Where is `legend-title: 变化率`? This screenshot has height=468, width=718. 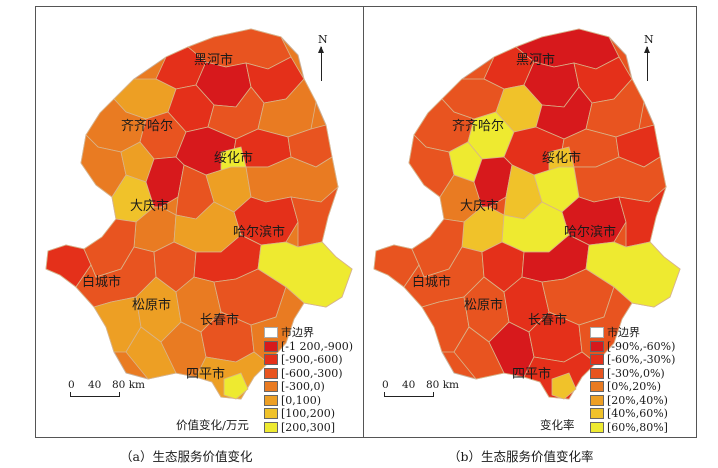
legend-title: 变化率 is located at coordinates (557, 425).